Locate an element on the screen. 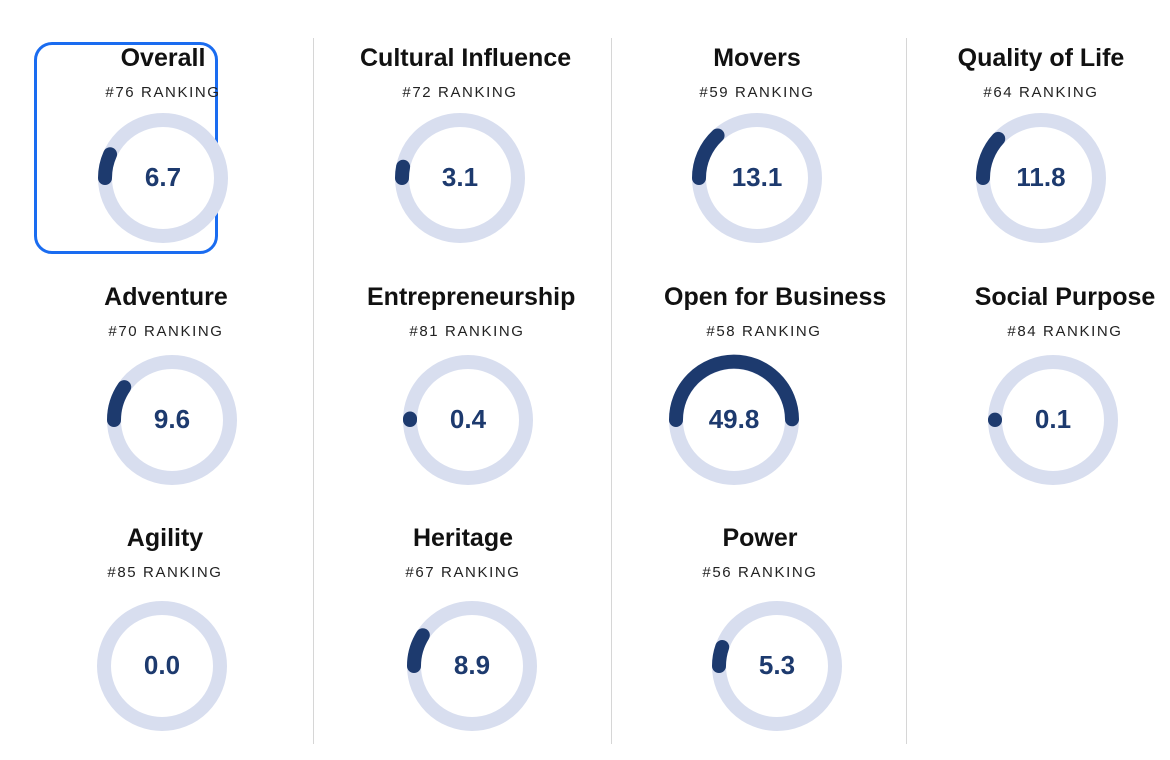 Image resolution: width=1170 pixels, height=760 pixels. score-gauge: 8.9 is located at coordinates (472, 666).